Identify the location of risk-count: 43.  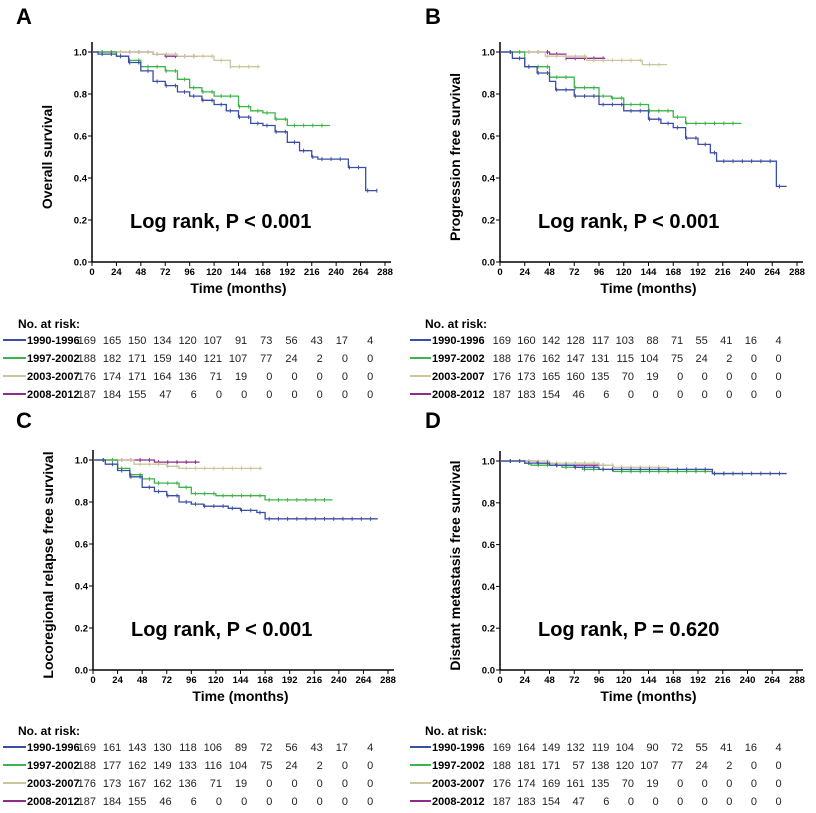
(317, 341).